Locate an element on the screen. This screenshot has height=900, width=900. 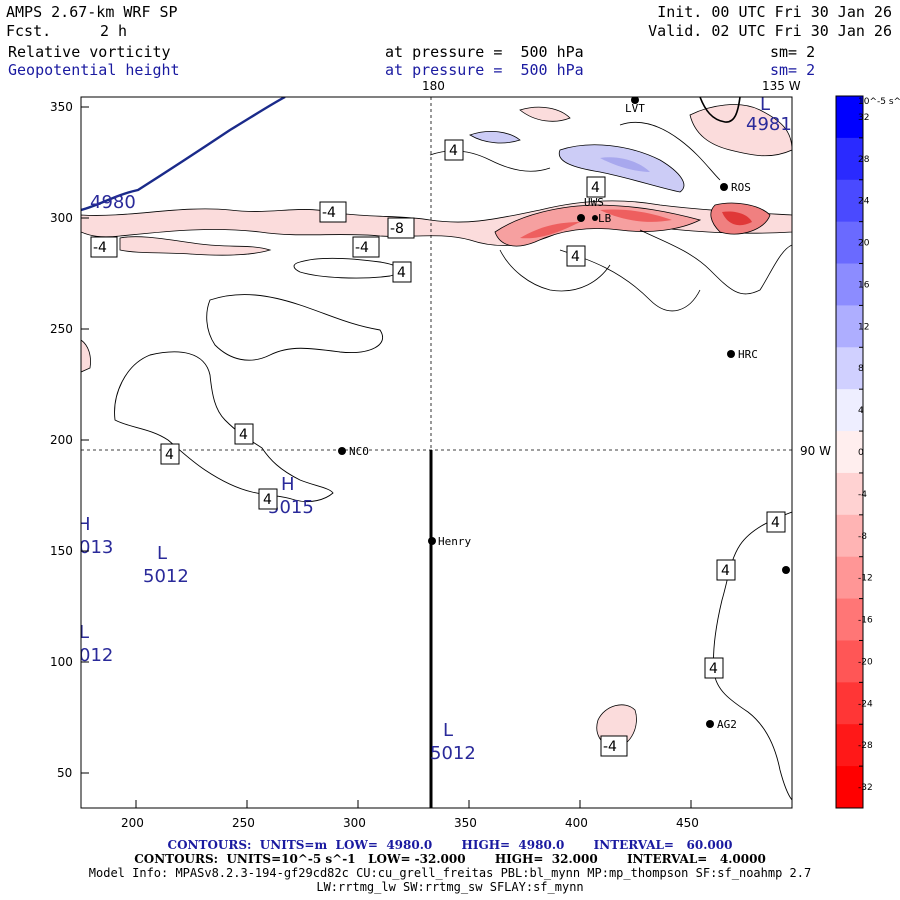
colorbar-tick-label: 8 is located at coordinates (861, 369).